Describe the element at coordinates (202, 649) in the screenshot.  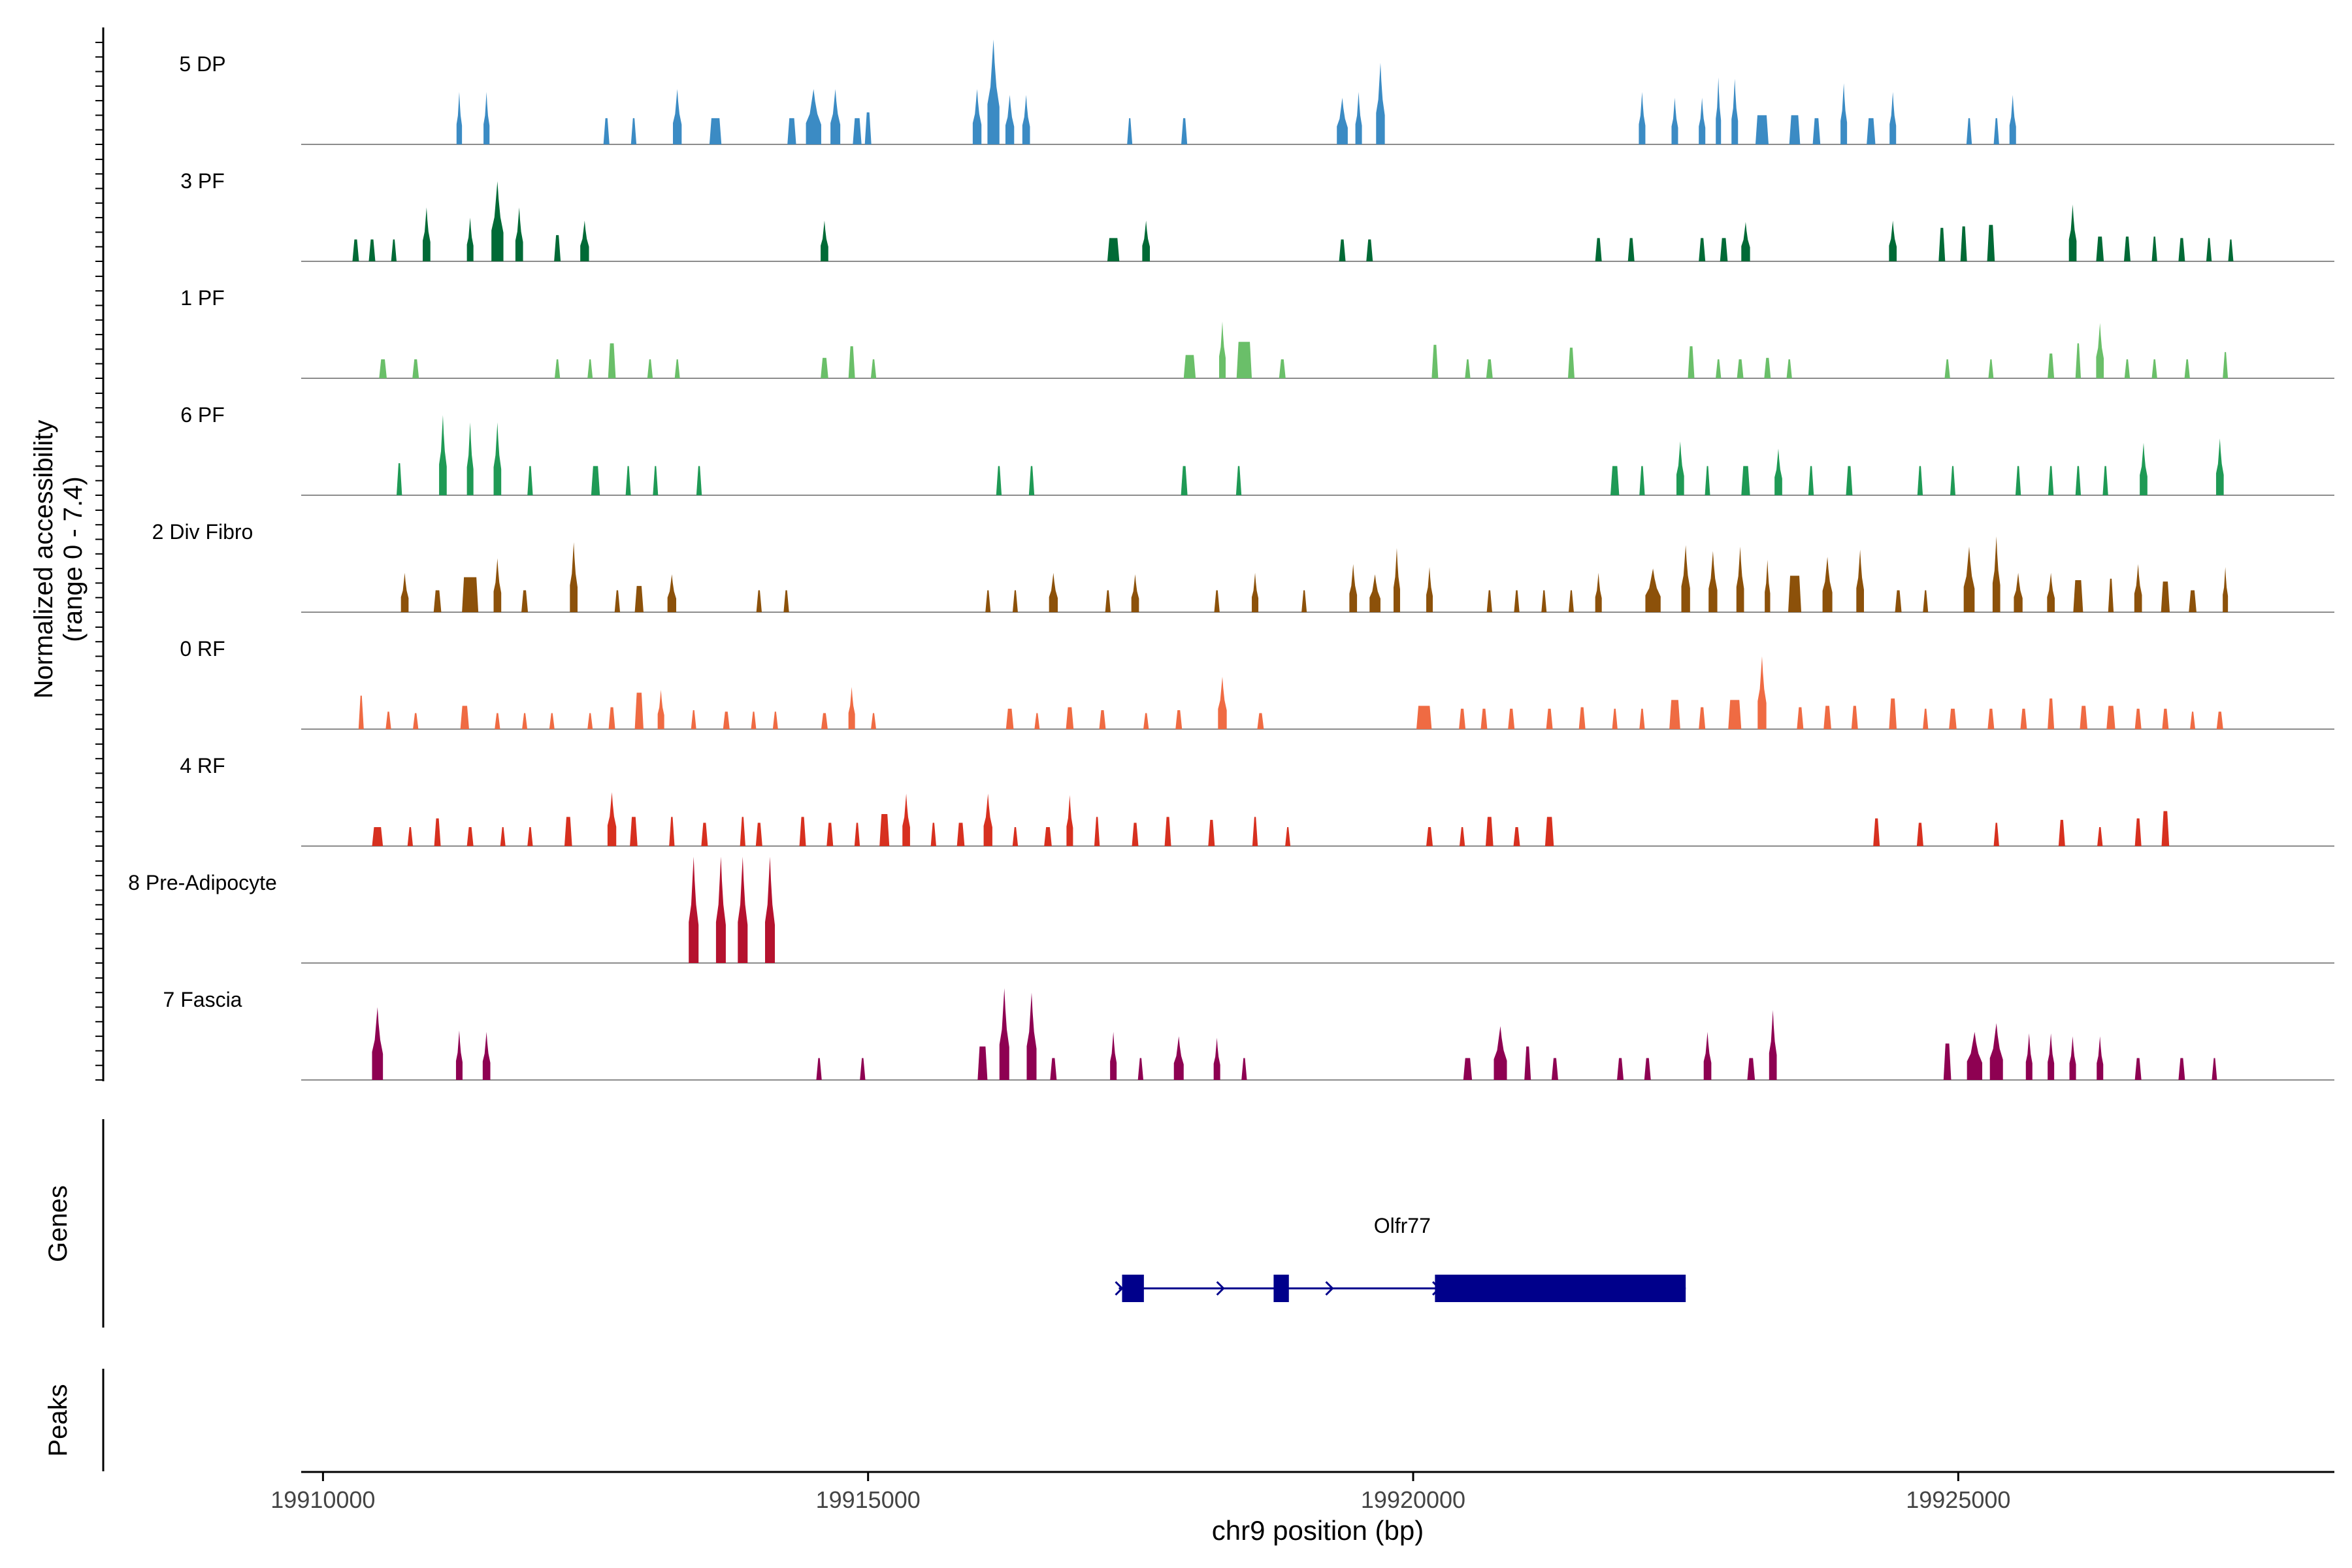
I see `track-label: 0 RF` at that location.